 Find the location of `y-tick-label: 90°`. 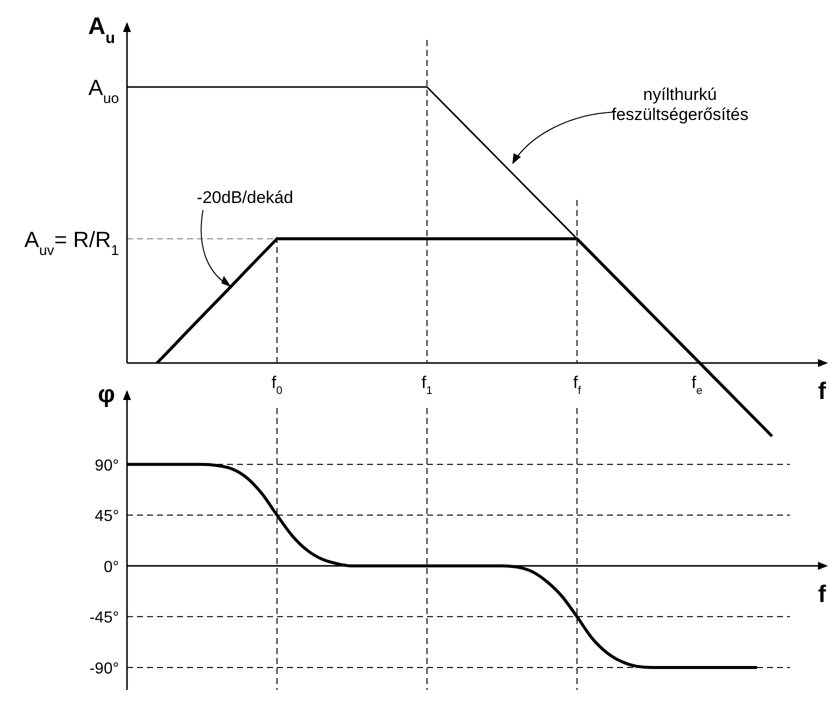

y-tick-label: 90° is located at coordinates (106, 465).